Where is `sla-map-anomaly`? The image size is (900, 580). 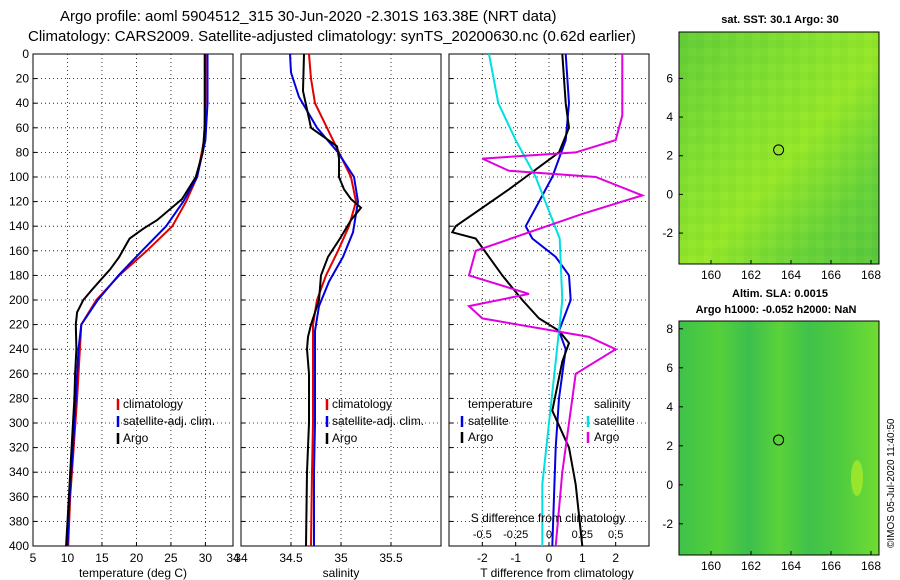 sla-map-anomaly is located at coordinates (857, 478).